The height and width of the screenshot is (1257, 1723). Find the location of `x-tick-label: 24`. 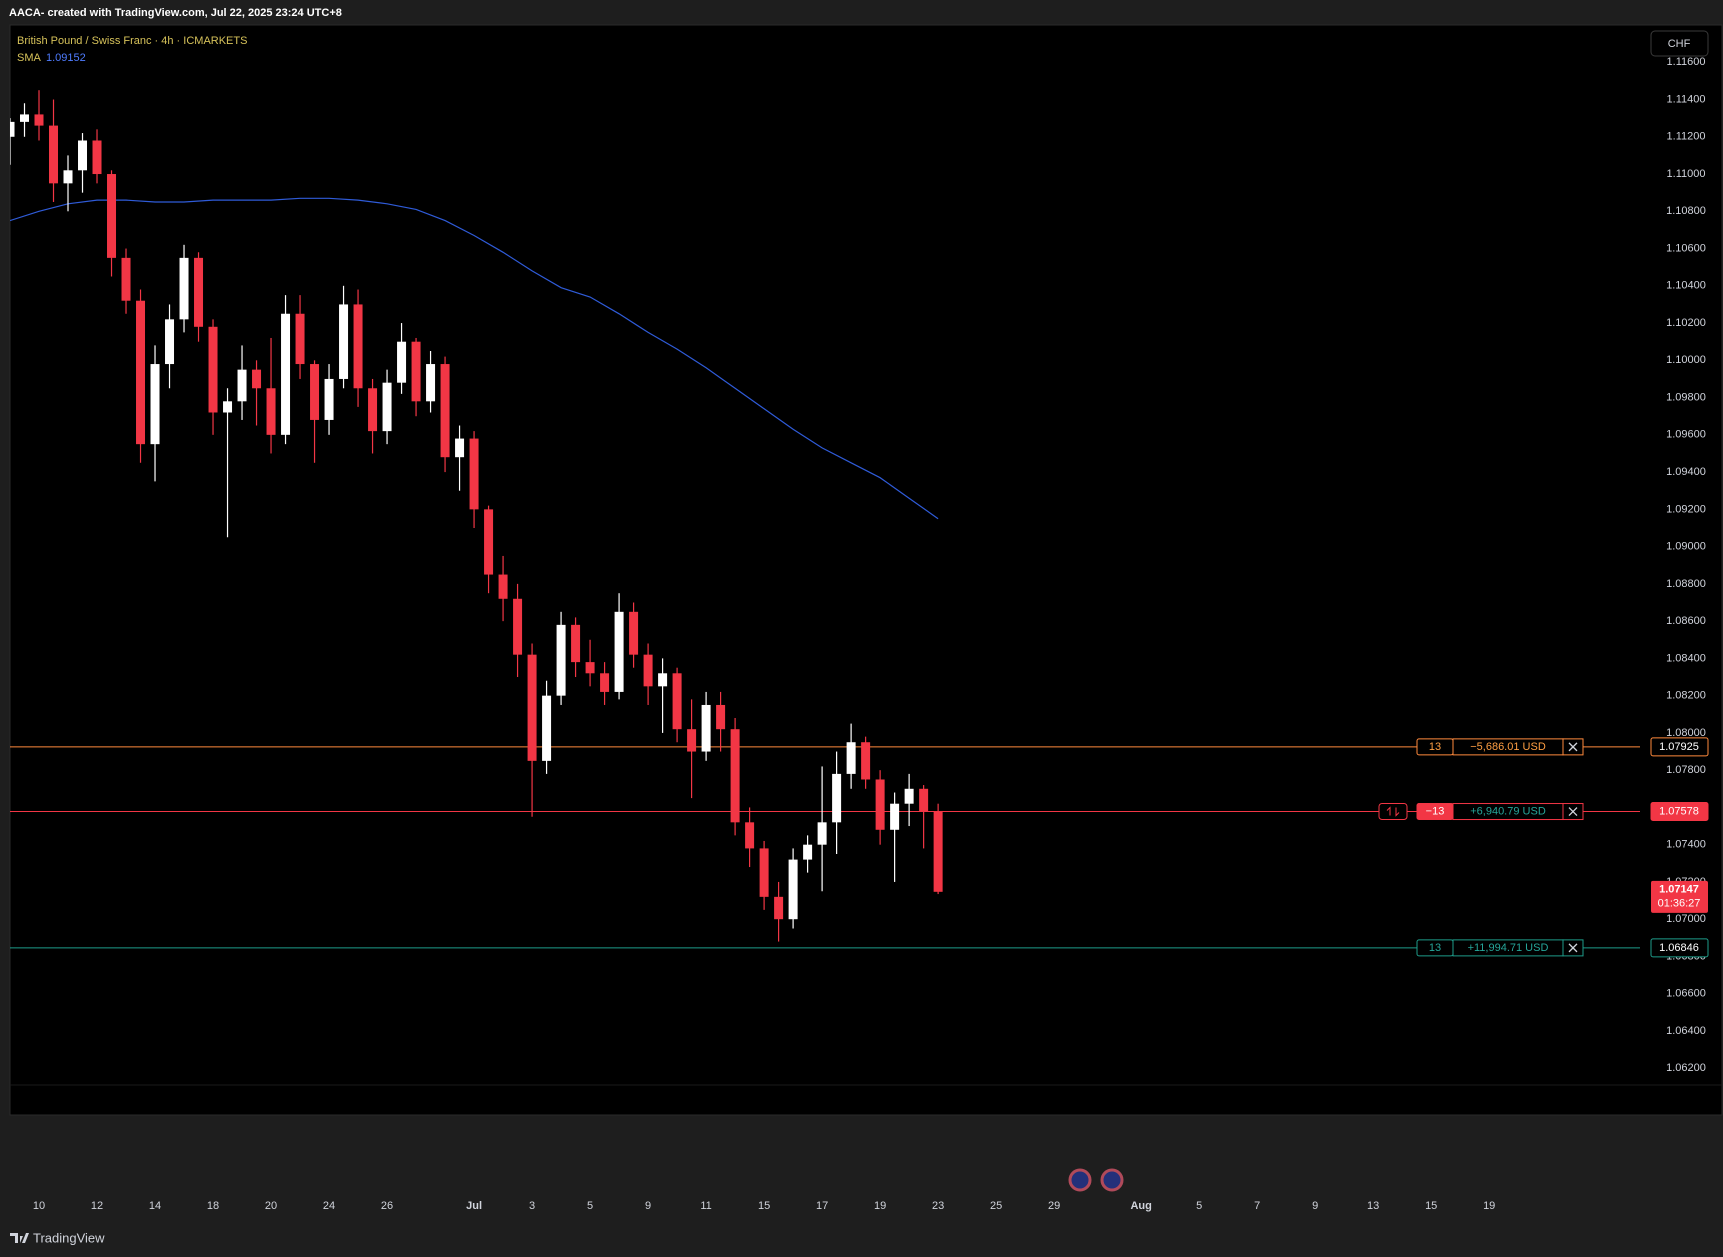

x-tick-label: 24 is located at coordinates (329, 1206).